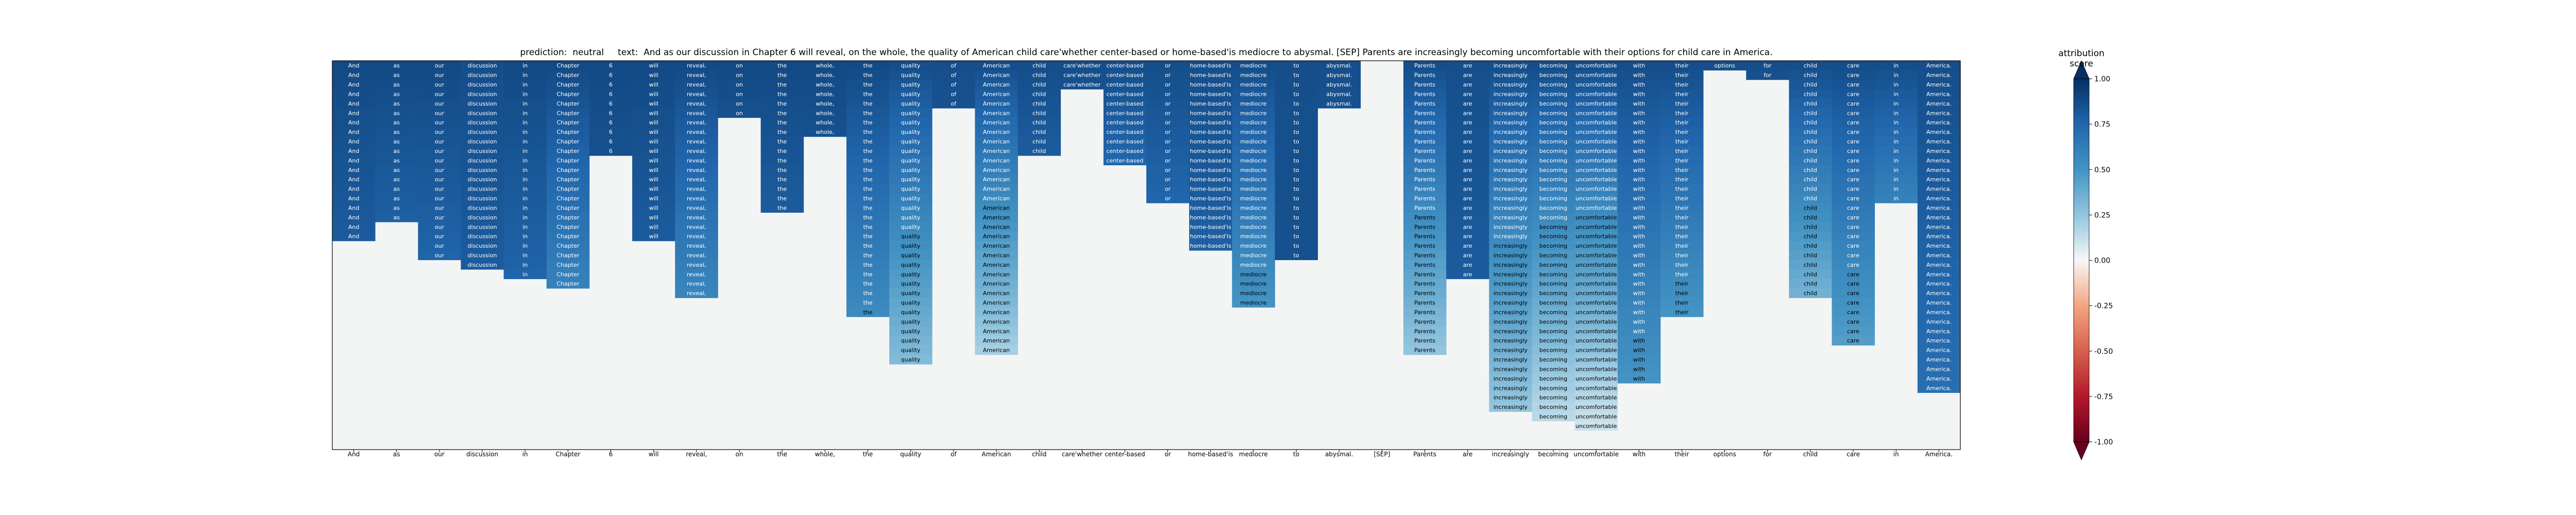 This screenshot has height=515, width=2576. What do you see at coordinates (1424, 455) in the screenshot?
I see `x-tick-label: Parents` at bounding box center [1424, 455].